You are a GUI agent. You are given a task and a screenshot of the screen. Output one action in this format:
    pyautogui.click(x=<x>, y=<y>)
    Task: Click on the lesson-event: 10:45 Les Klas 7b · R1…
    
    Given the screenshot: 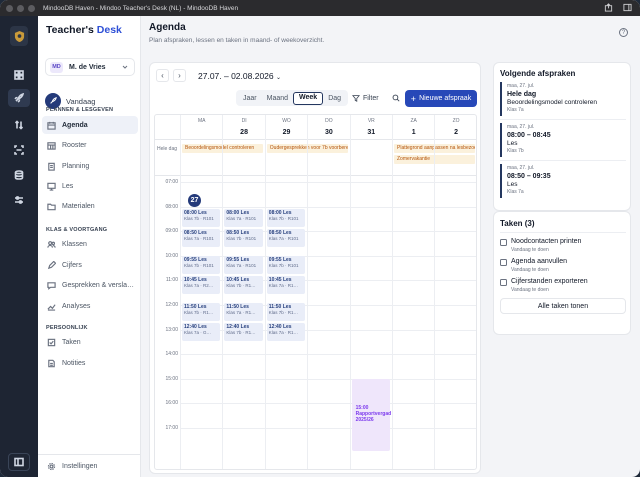 What is the action you would take?
    pyautogui.click(x=243, y=285)
    